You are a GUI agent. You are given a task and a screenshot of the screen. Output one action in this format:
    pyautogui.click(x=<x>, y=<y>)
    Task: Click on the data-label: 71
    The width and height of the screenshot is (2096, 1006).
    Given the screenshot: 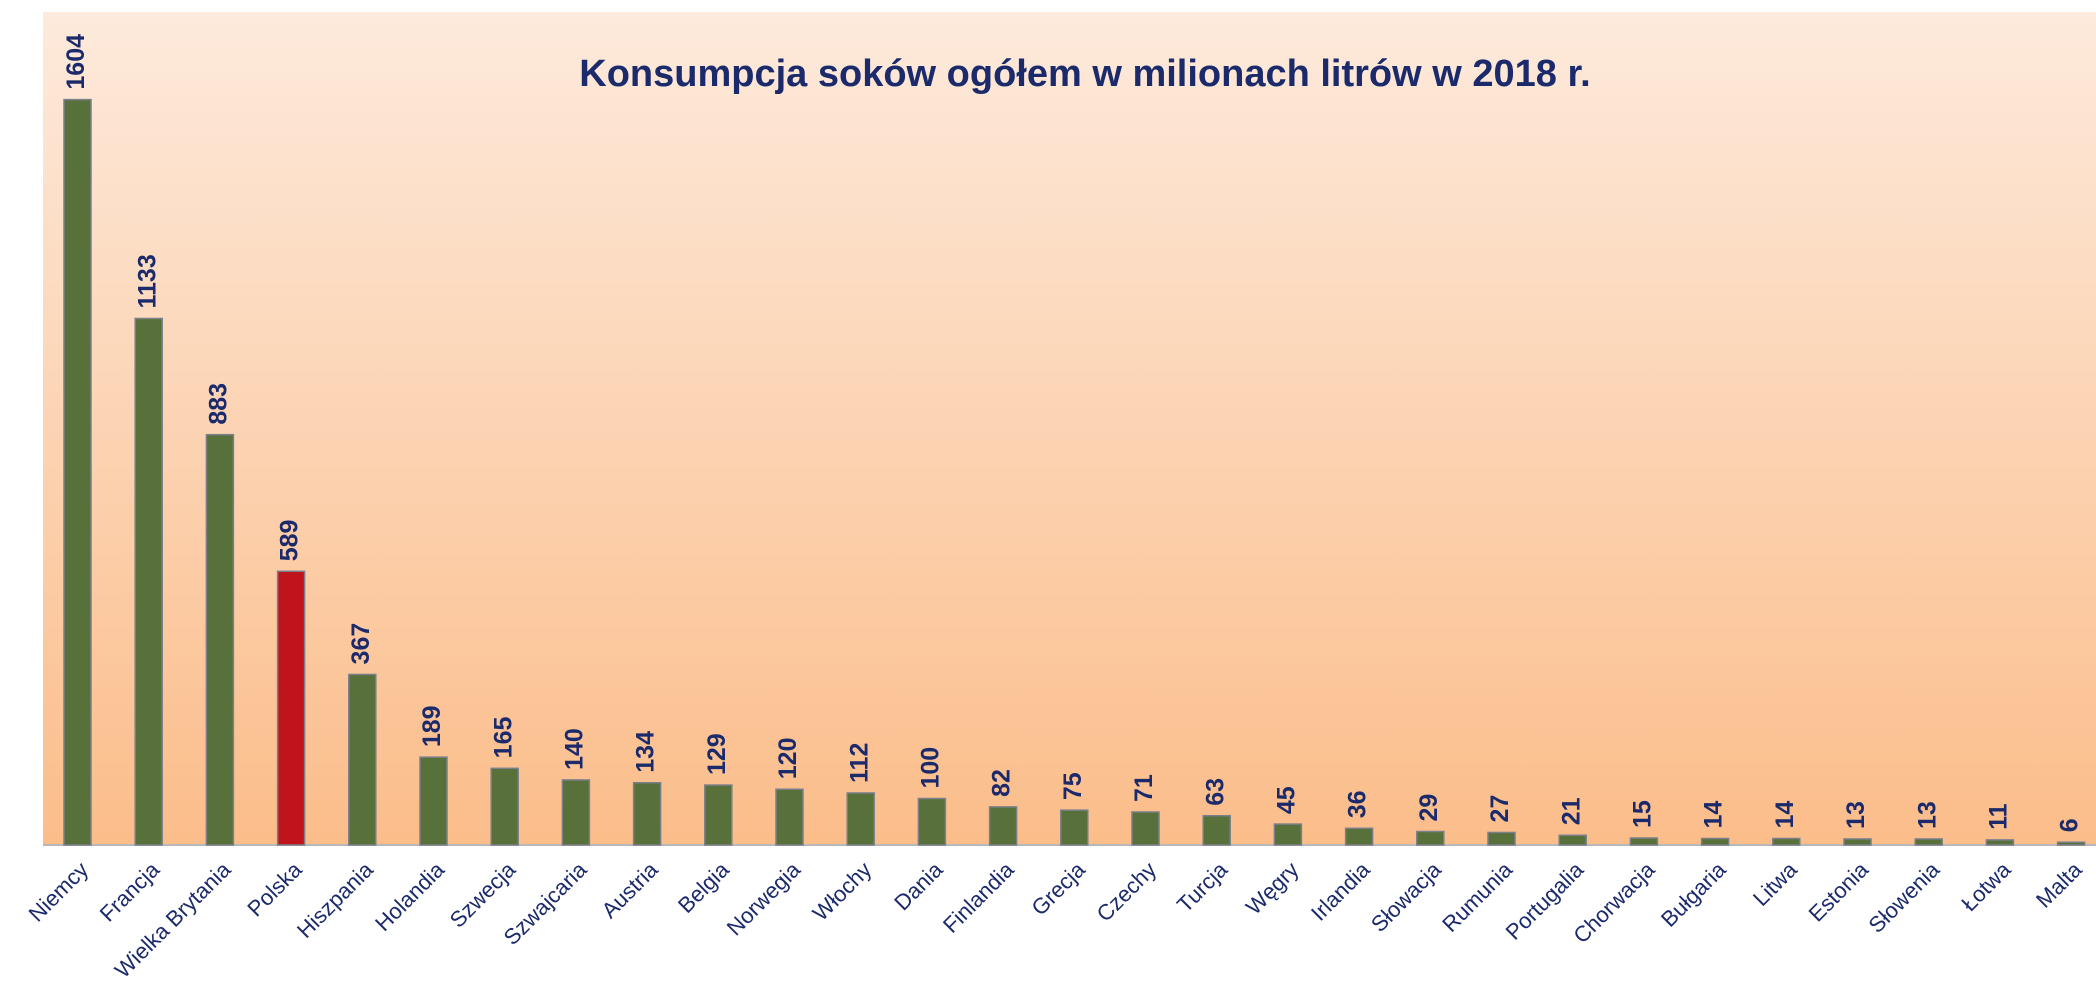 What is the action you would take?
    pyautogui.click(x=1144, y=788)
    